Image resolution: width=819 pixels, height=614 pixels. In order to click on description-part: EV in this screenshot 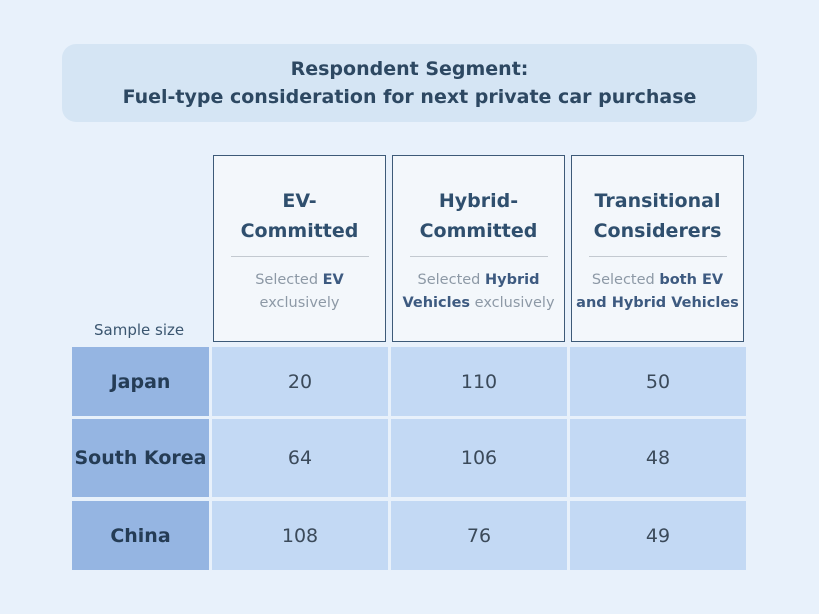, I will do `click(333, 280)`.